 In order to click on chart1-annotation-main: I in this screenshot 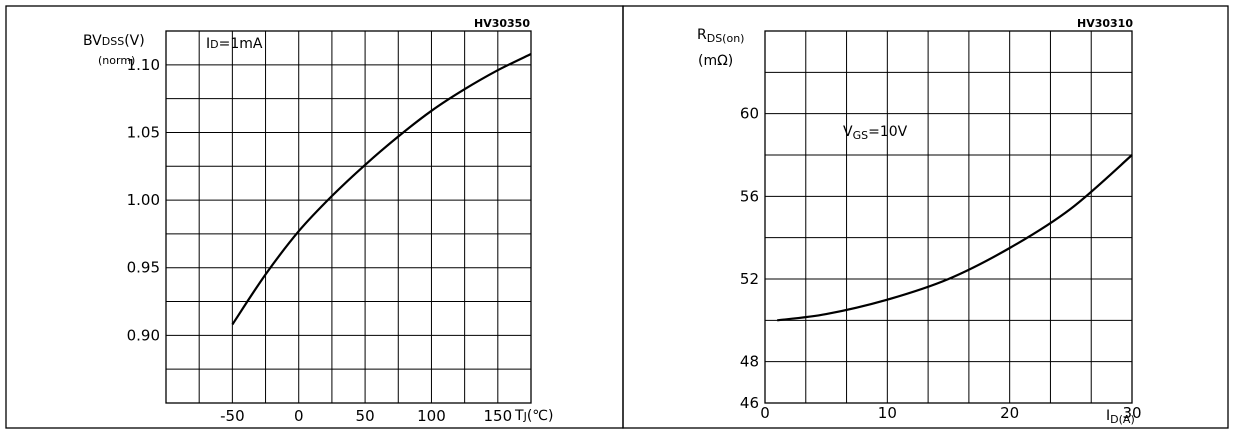, I will do `click(208, 44)`.